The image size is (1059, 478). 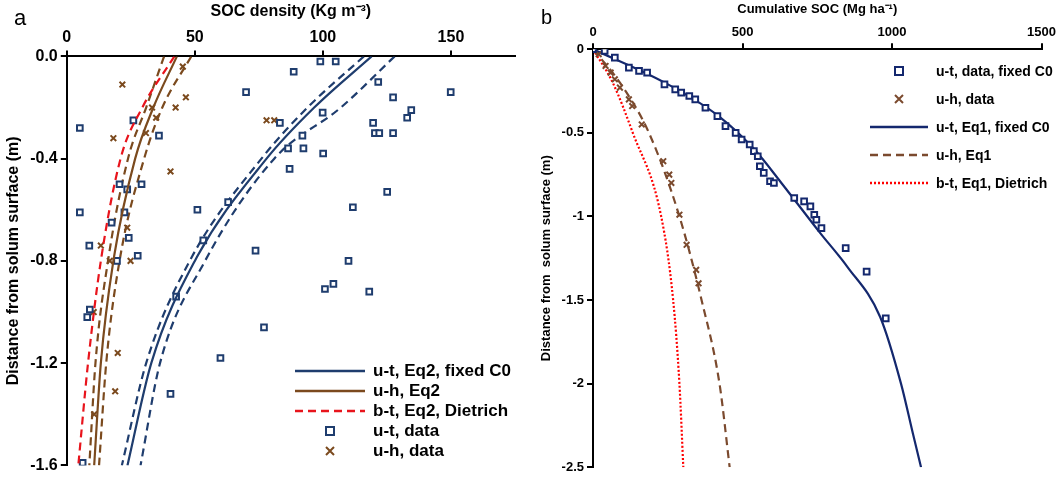 I want to click on y-tick-label: 0, so click(x=580, y=48).